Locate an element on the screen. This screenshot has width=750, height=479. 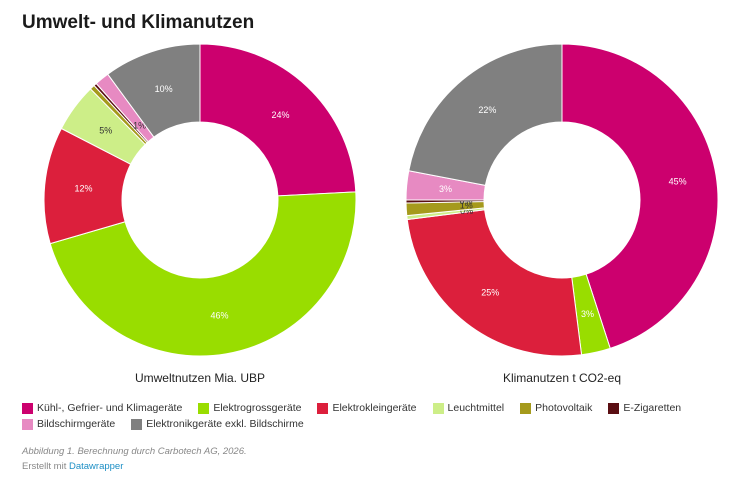
legend-label: E-Zigaretten is located at coordinates (652, 408).